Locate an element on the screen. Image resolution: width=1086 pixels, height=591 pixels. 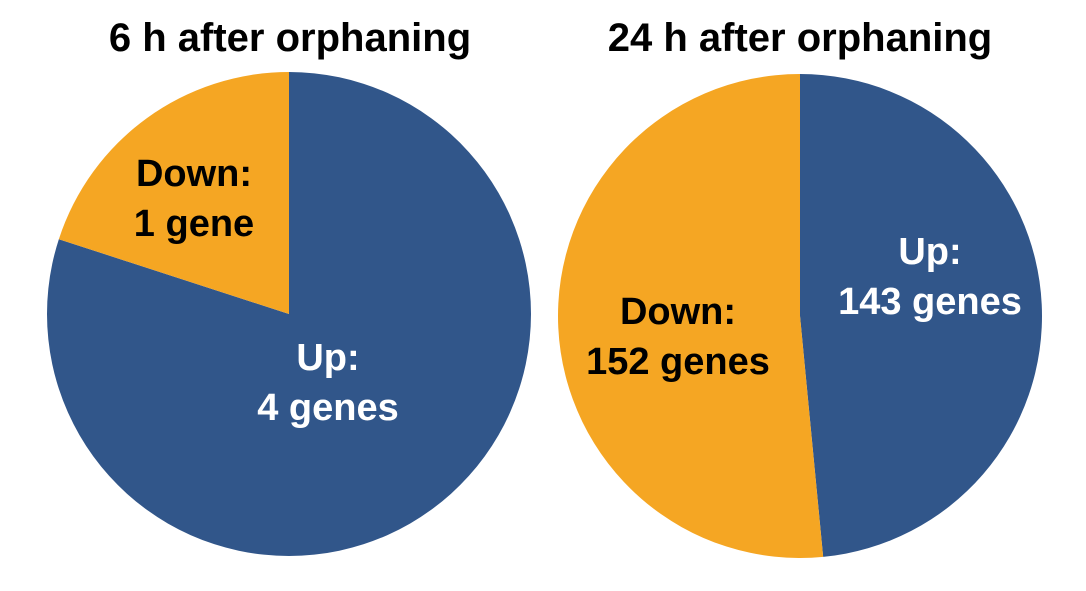
pie-slice-down-6h is located at coordinates (173, 193).